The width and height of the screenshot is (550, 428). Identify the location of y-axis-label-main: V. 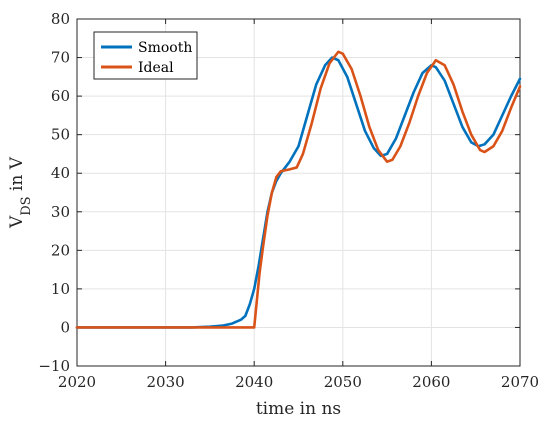
(17, 222).